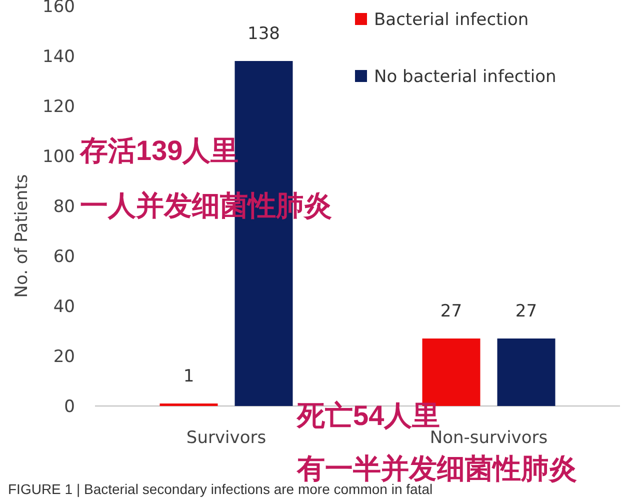 This screenshot has height=498, width=626. I want to click on bar, so click(526, 372).